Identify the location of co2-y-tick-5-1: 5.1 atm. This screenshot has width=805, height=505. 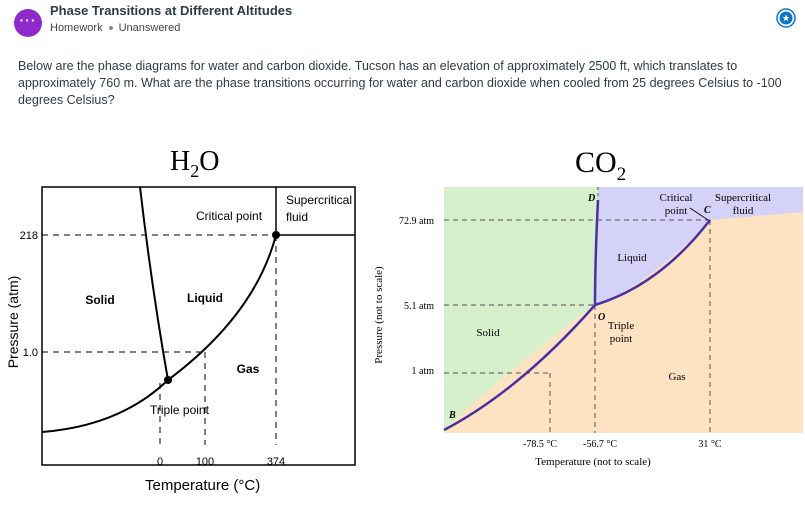
(419, 306).